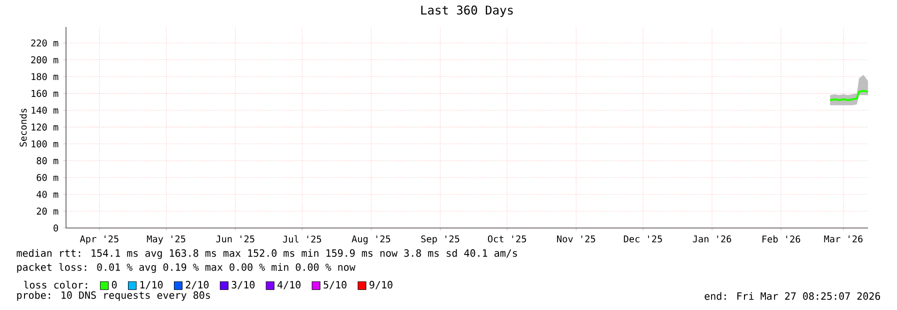  I want to click on legend-label: 9/10, so click(381, 285).